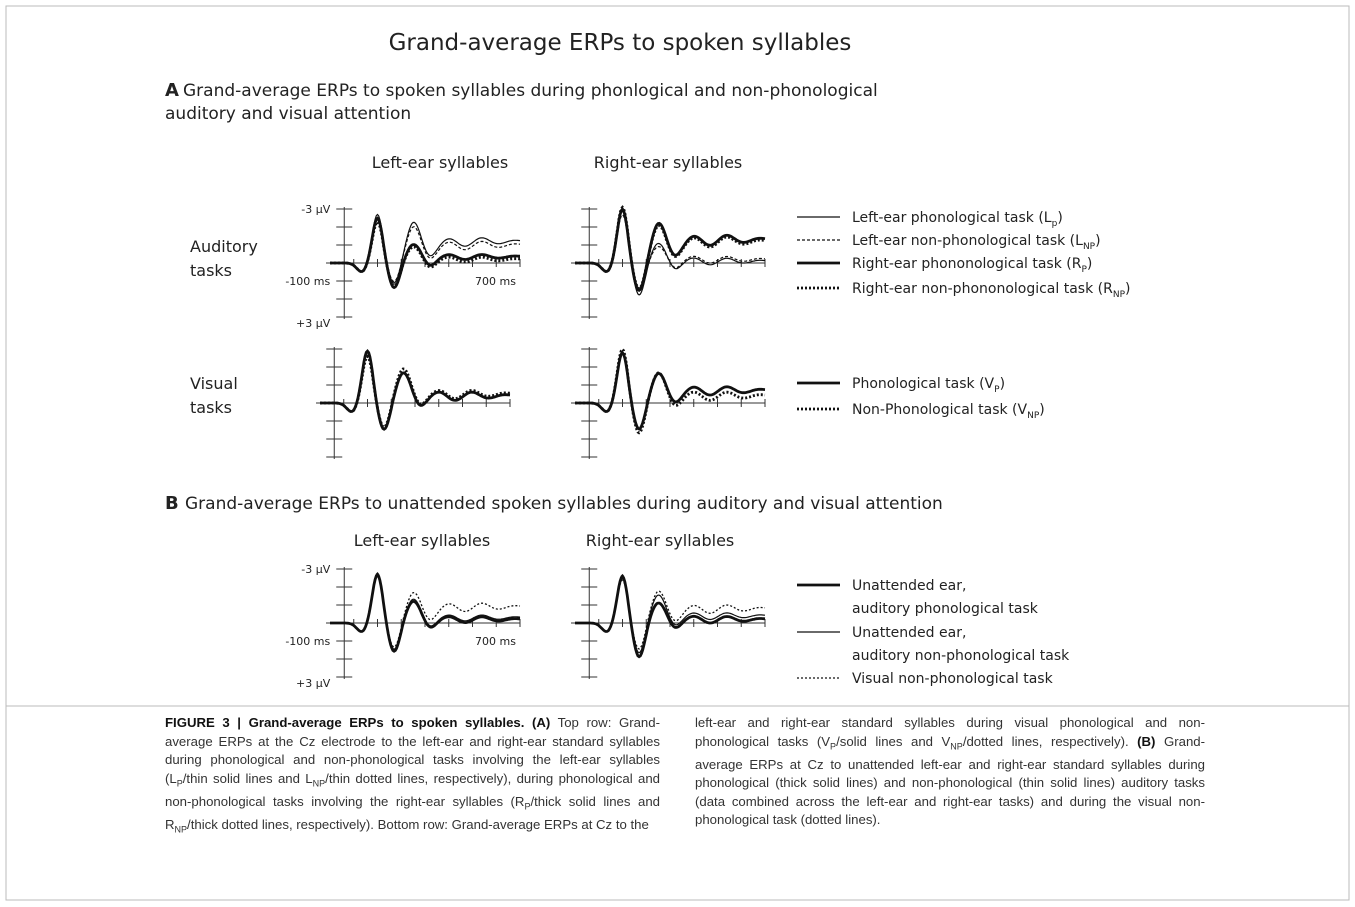  I want to click on legend-text: auditory non-phonological task, so click(961, 656).